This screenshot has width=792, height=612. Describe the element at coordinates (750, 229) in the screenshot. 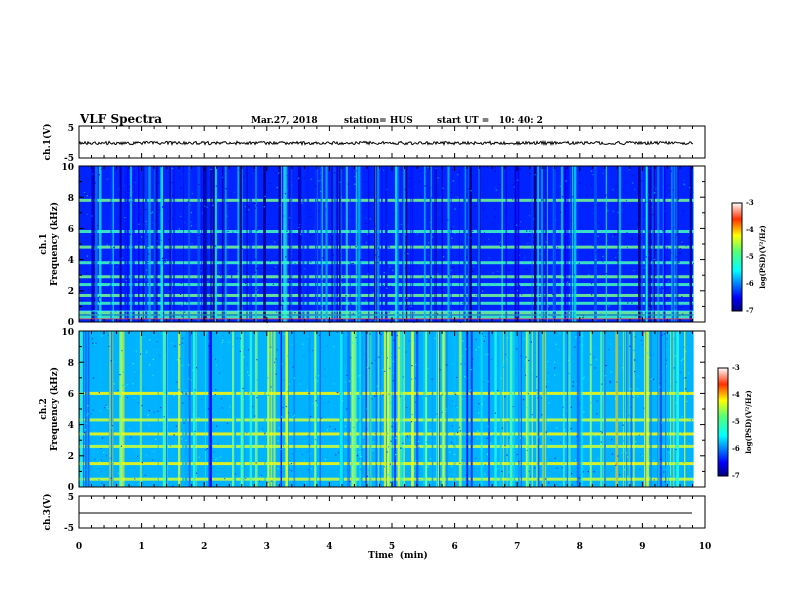

I see `ch1-colorbar-tick-neg4: -4` at that location.